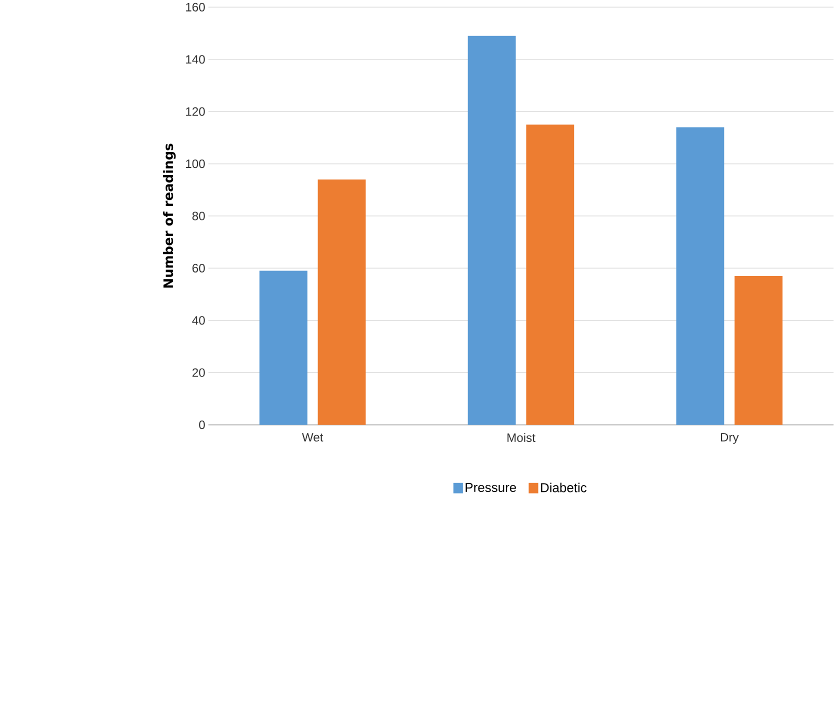  I want to click on y-tick-label: 120, so click(195, 111).